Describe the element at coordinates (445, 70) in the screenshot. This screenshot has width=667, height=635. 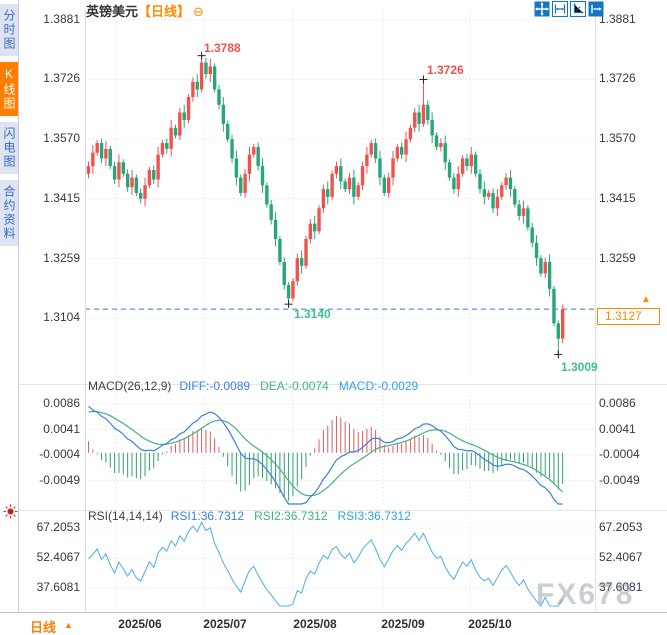
I see `high-price-annotation: 1.3726` at that location.